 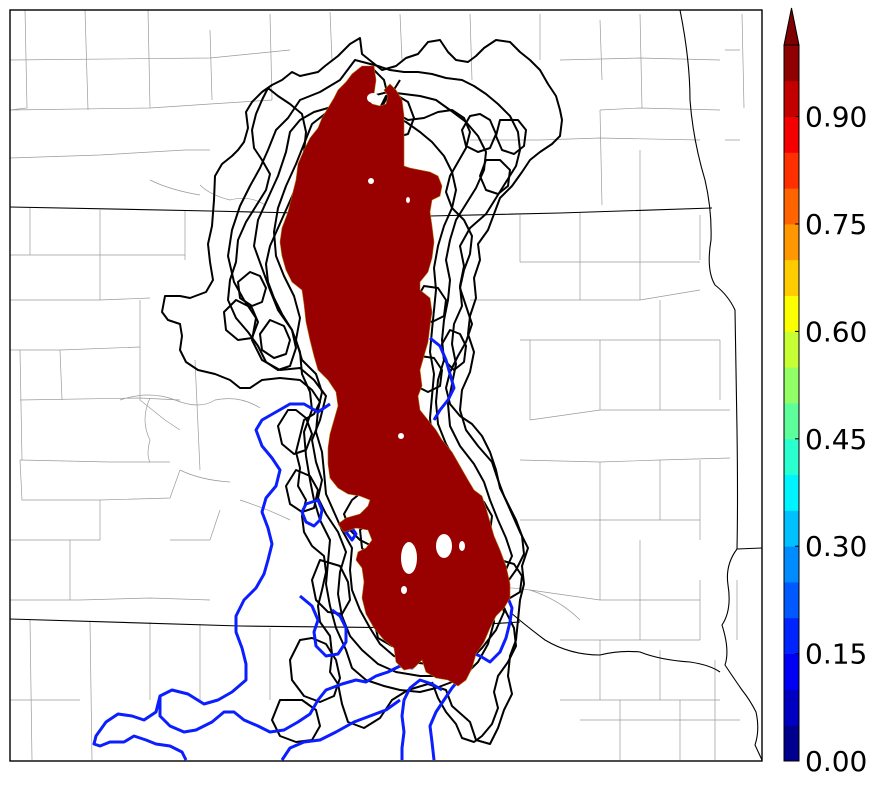 I want to click on colorbar-tick-label: 0.60, so click(x=836, y=331).